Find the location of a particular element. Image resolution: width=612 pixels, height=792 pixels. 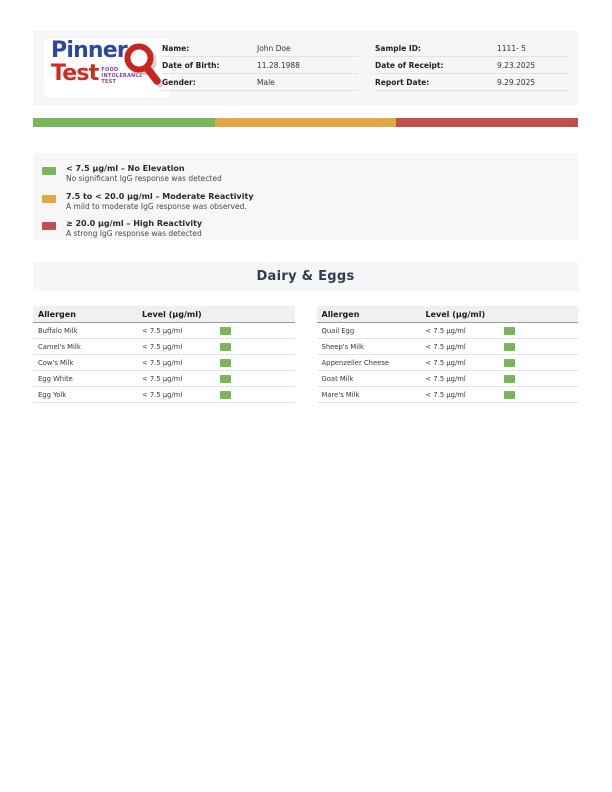

table-row: Egg Yolk < 7.5 µg/ml is located at coordinates (164, 395).